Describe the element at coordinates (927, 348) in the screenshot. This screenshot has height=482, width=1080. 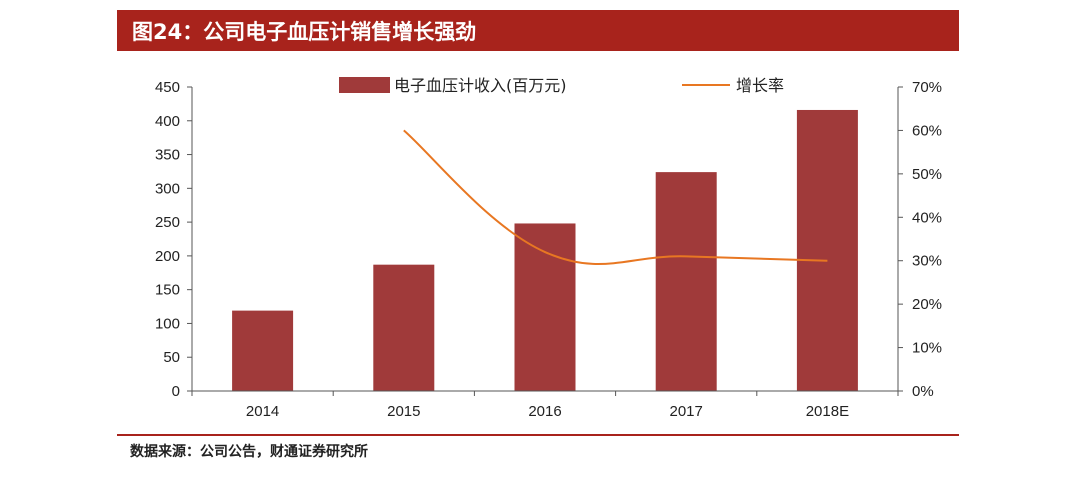
I see `right-tick-label: 10%` at that location.